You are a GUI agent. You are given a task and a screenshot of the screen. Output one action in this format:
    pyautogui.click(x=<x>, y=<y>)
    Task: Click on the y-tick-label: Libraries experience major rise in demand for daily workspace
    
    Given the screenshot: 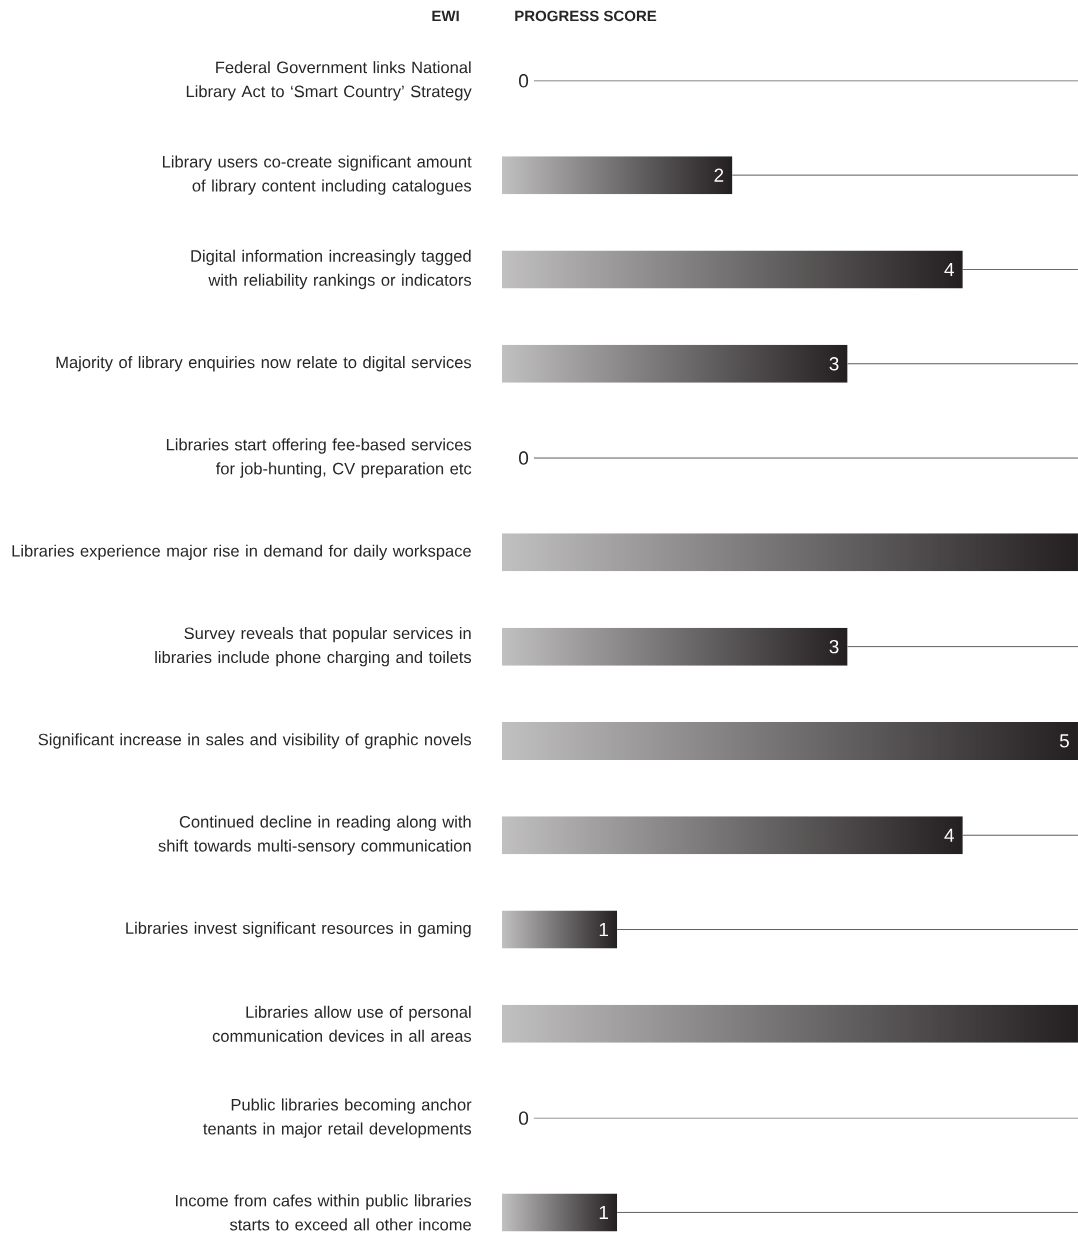 What is the action you would take?
    pyautogui.click(x=241, y=552)
    